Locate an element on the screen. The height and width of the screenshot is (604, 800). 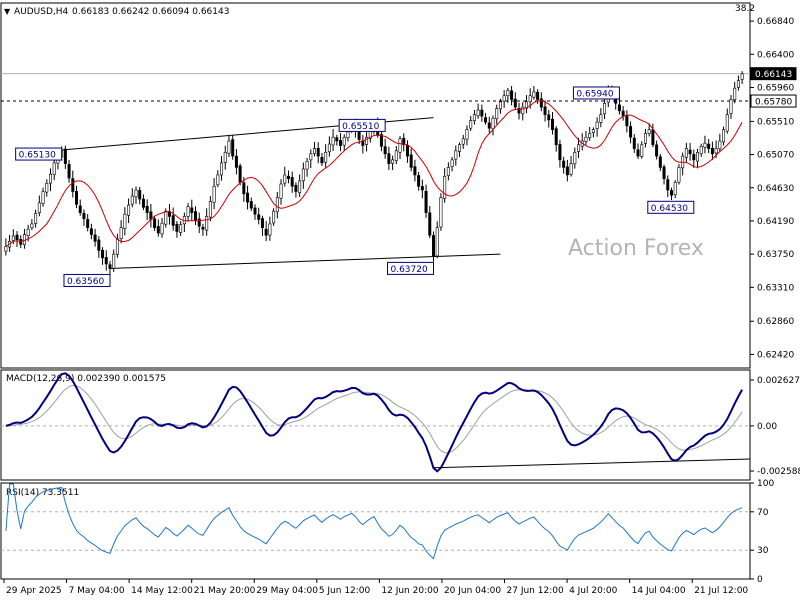
watermark: Action Forex is located at coordinates (636, 248).